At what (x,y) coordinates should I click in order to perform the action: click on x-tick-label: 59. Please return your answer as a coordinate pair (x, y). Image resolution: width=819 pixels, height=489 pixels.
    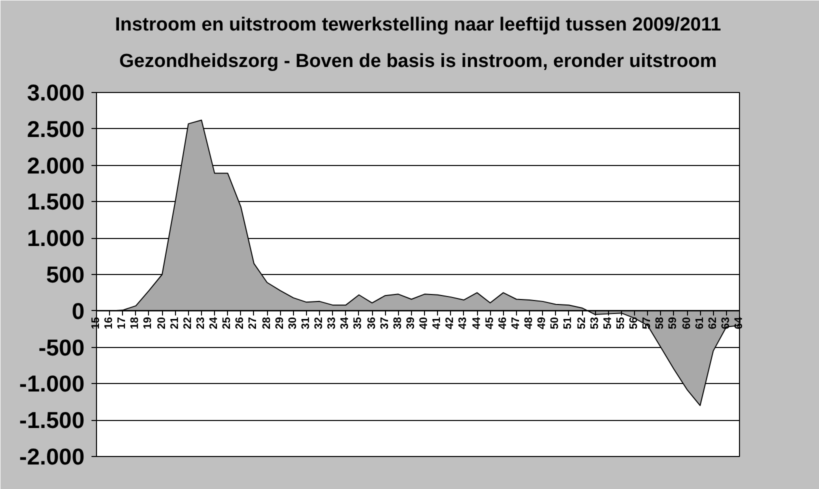
    Looking at the image, I should click on (673, 323).